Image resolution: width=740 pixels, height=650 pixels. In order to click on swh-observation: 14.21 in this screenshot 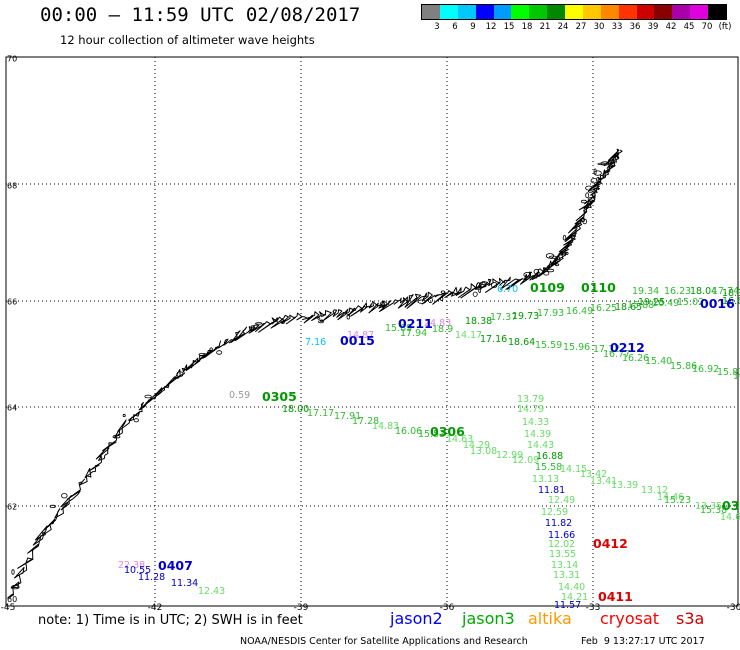, I will do `click(574, 597)`.